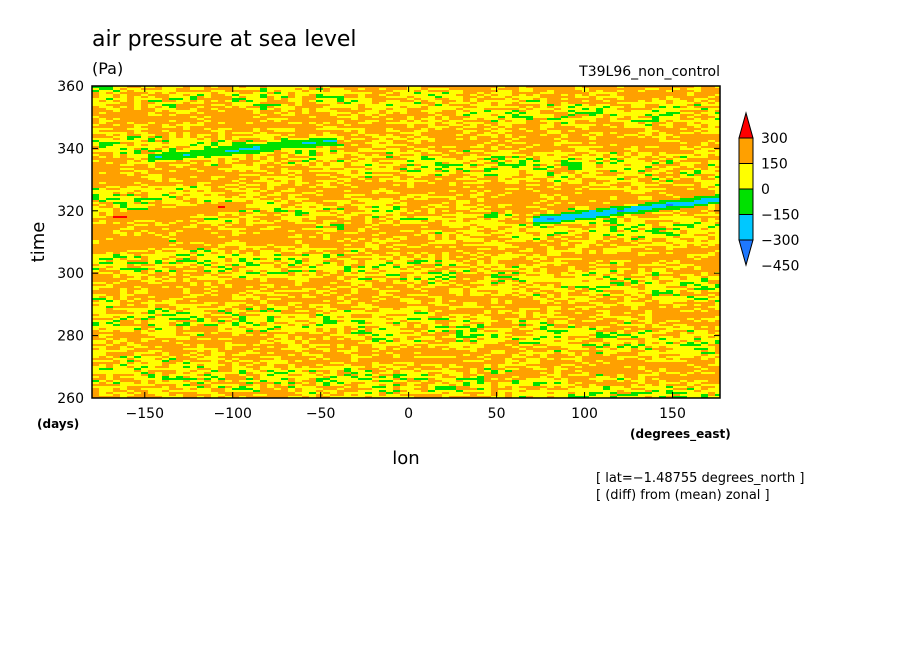 This screenshot has height=654, width=904. I want to click on chart-title: air pressure at sea level, so click(224, 39).